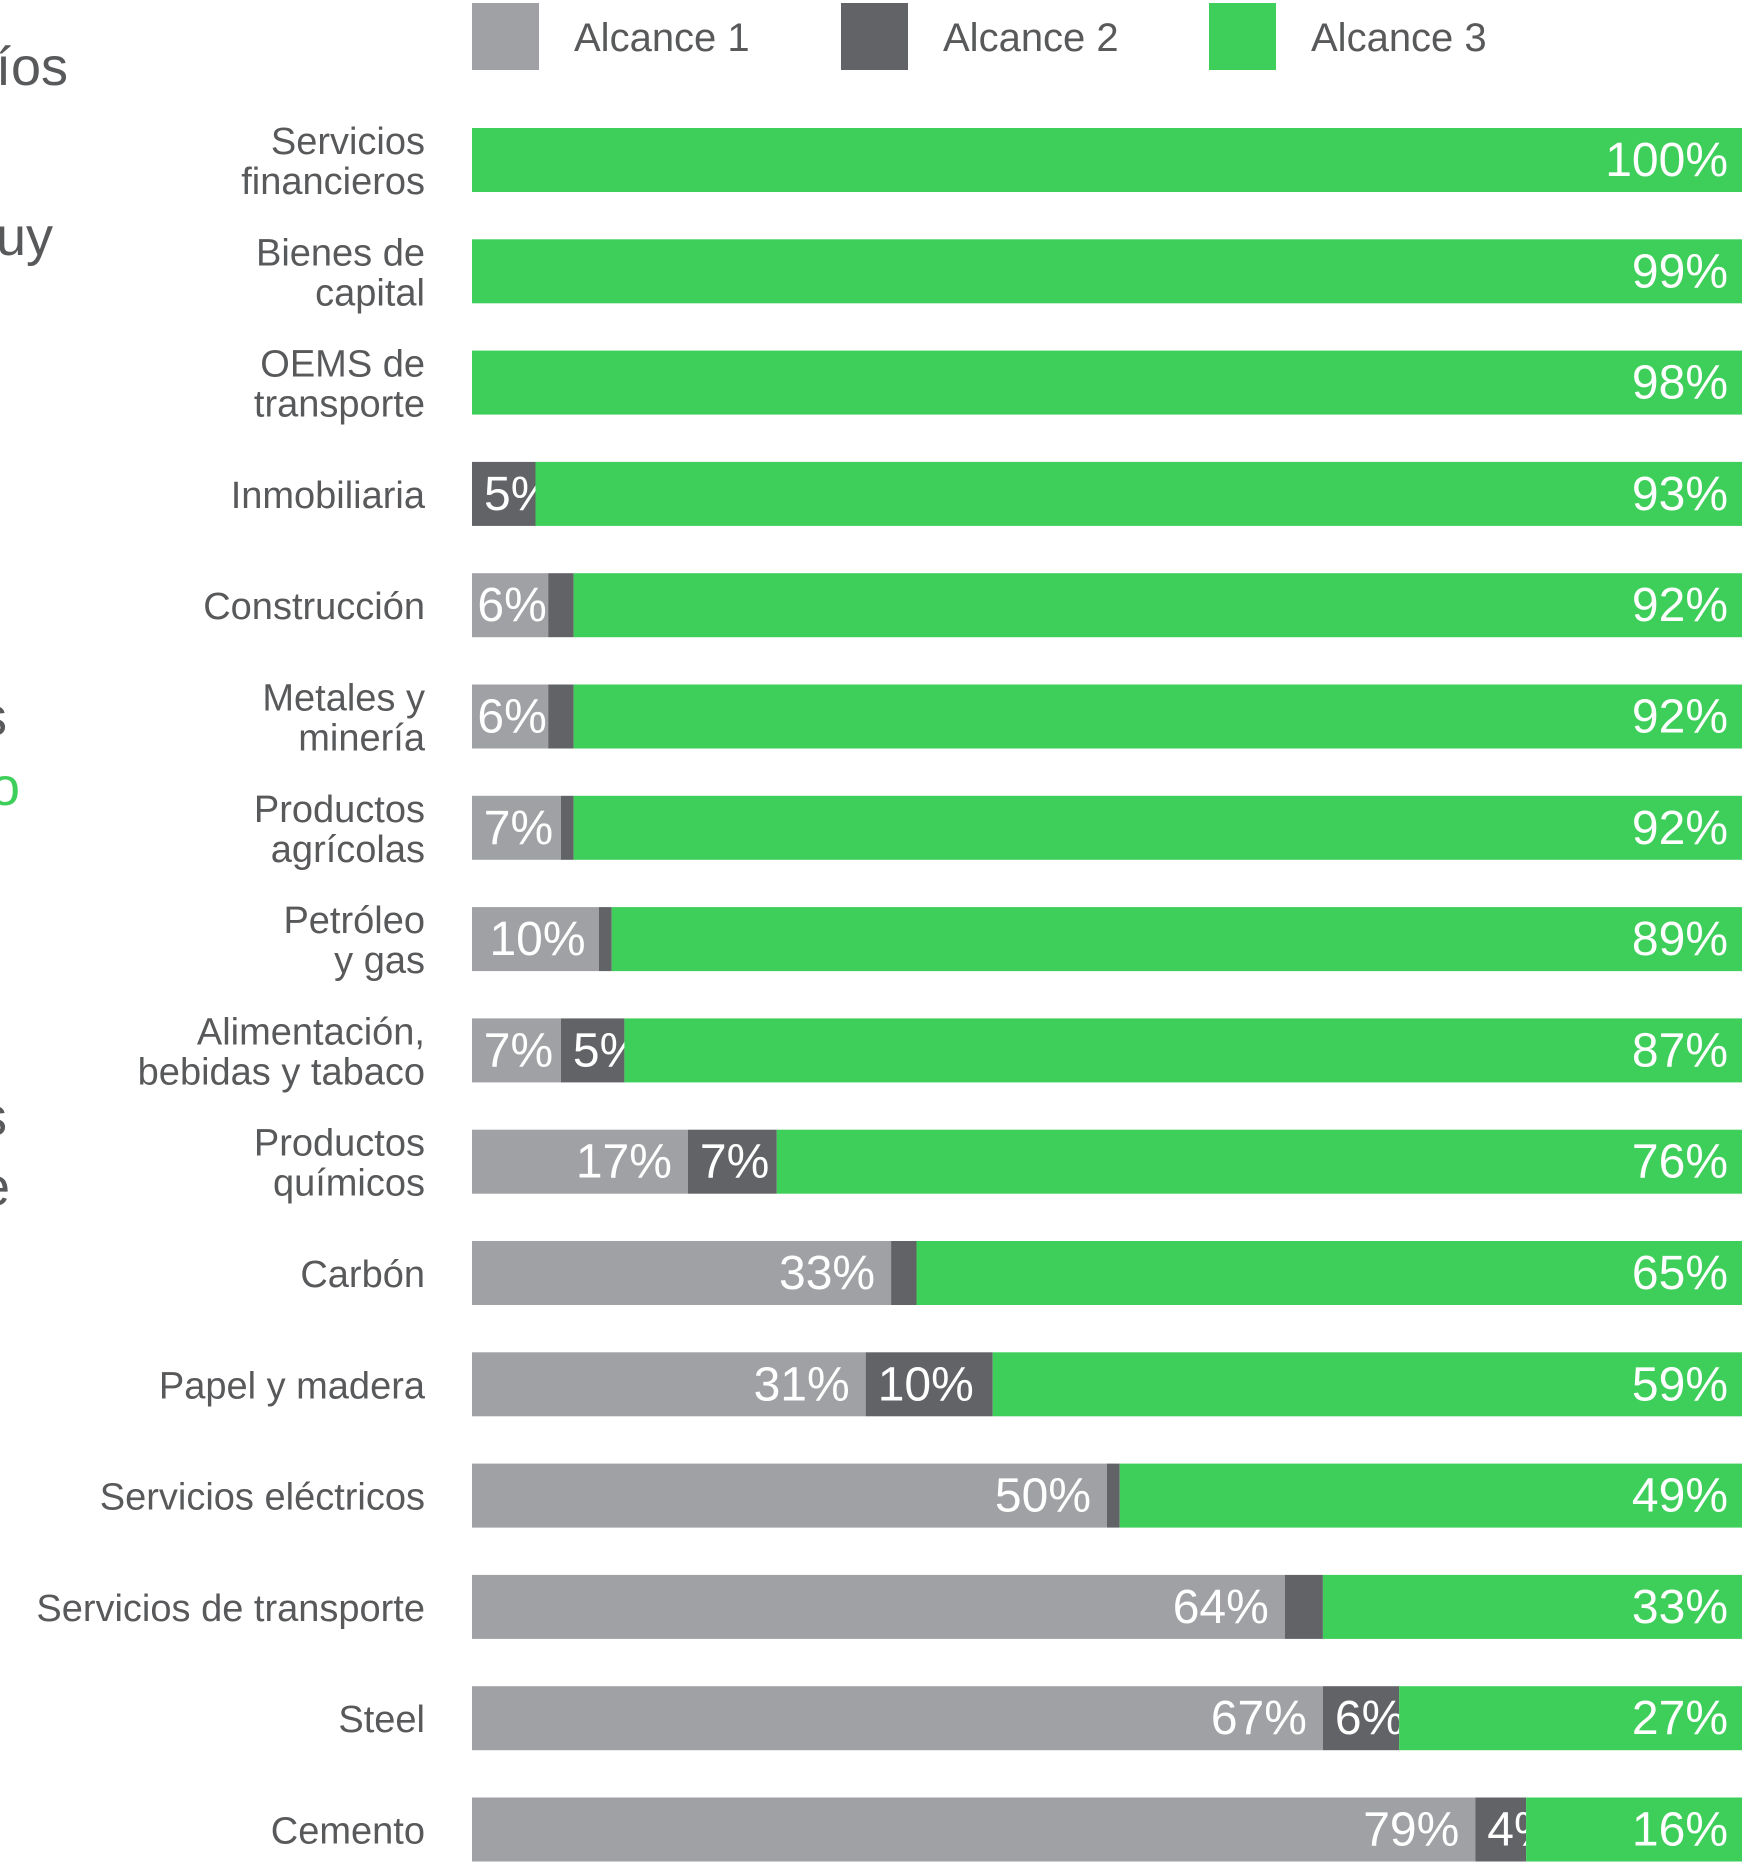 The image size is (1742, 1865). I want to click on value-label-carbon-alcance-3: 65%, so click(1680, 1273).